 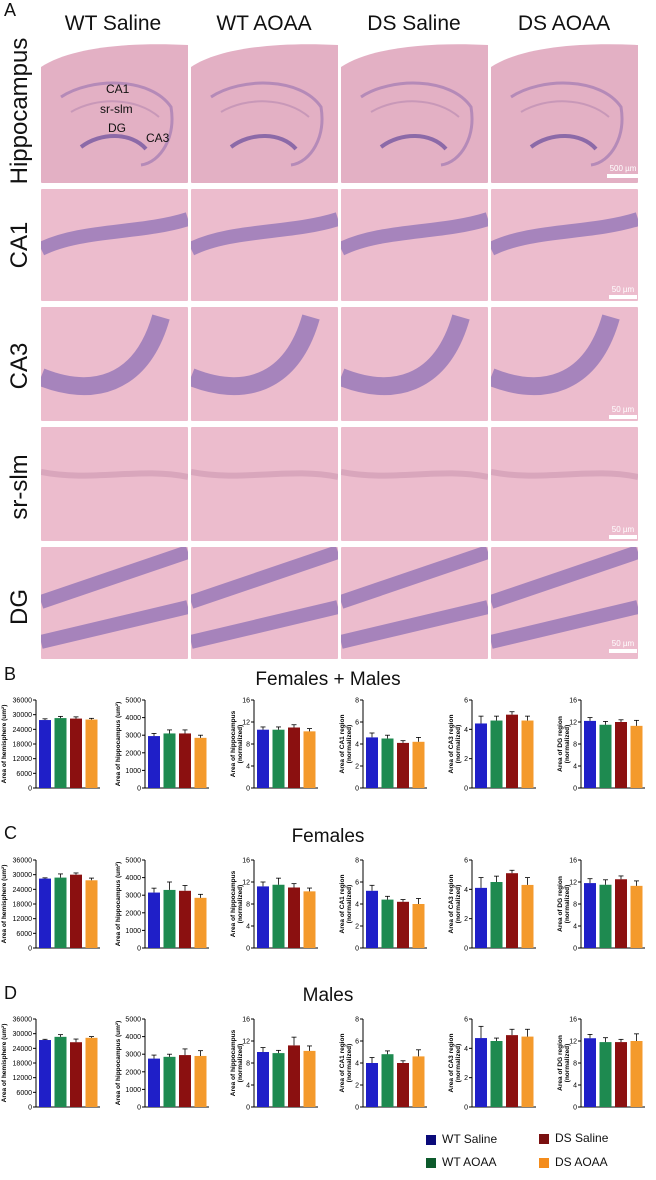 I want to click on chart-2-3-tick-label-1: 4, so click(x=248, y=927).